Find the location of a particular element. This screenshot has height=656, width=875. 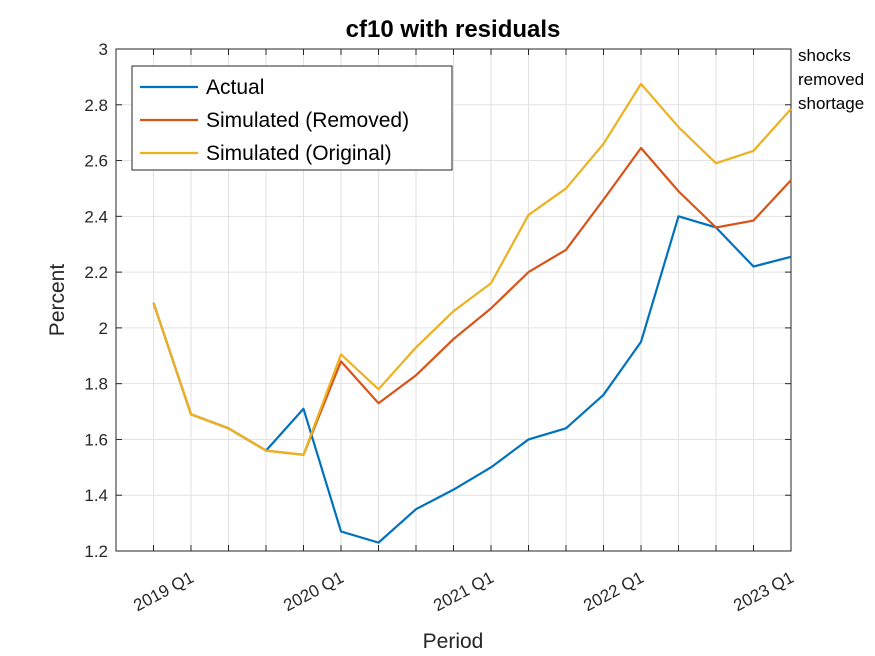

y-tick-label: 2.8 is located at coordinates (96, 105).